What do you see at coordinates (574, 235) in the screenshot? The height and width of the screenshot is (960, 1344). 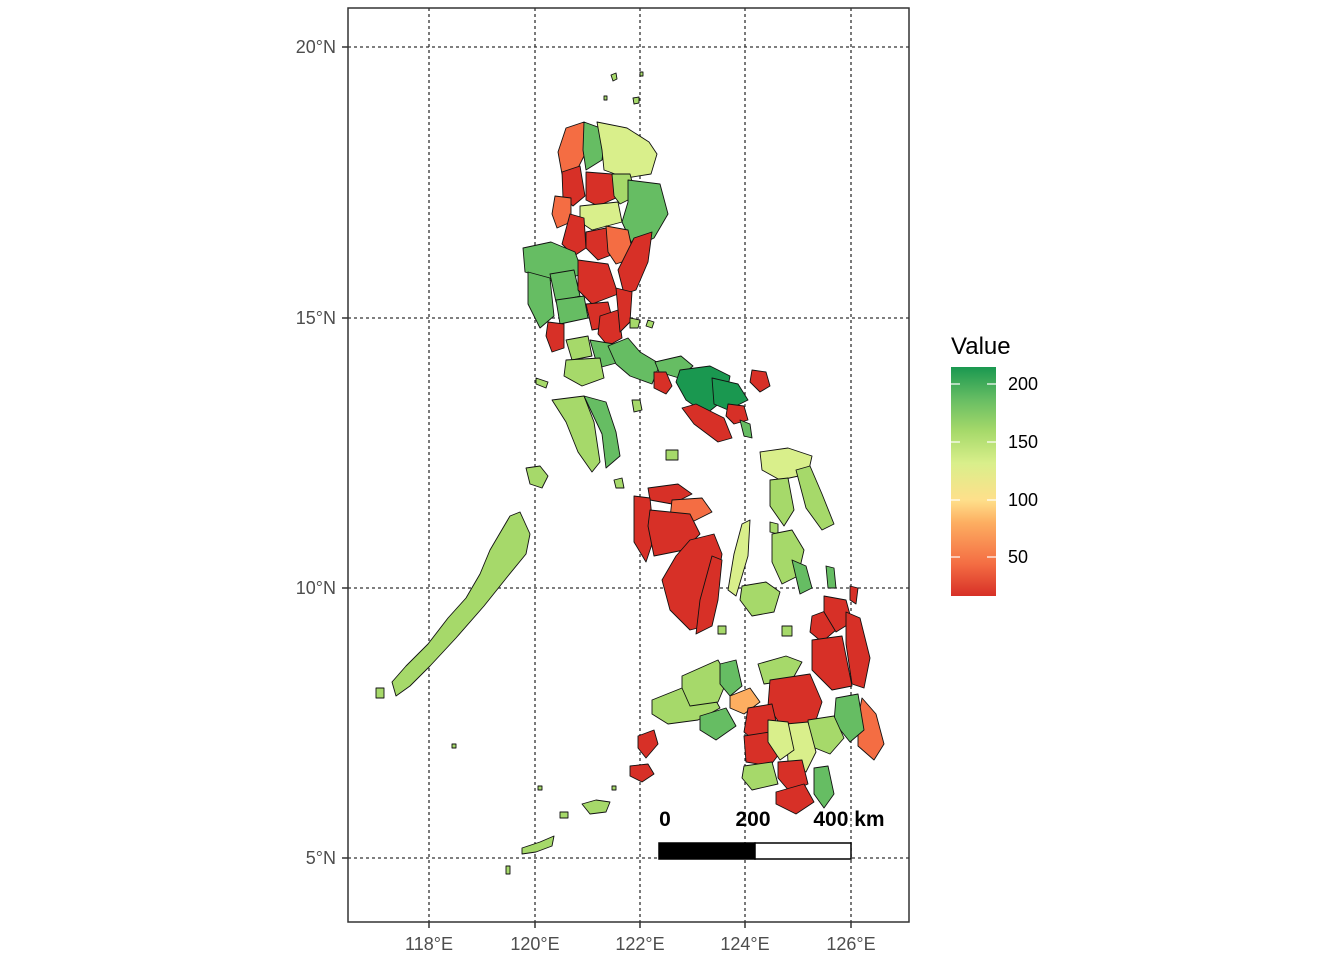 I see `province-benguet` at bounding box center [574, 235].